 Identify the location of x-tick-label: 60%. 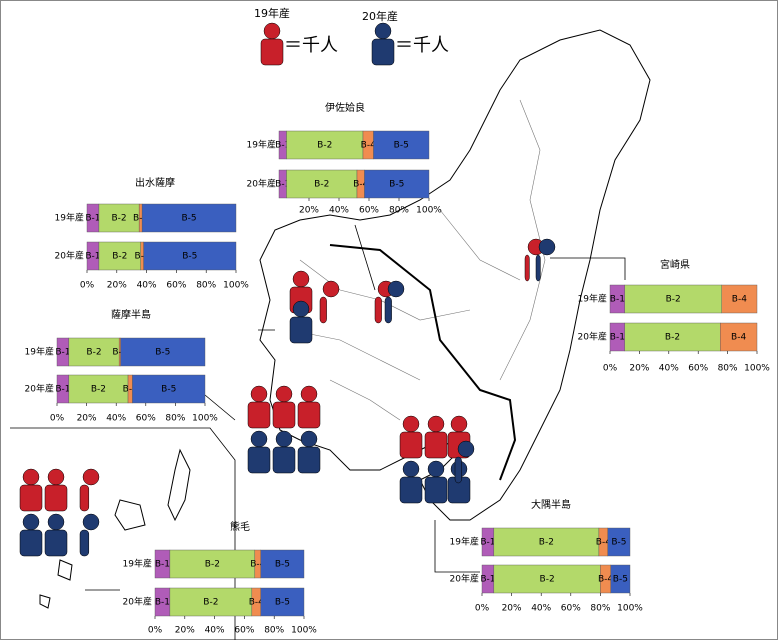
(244, 631).